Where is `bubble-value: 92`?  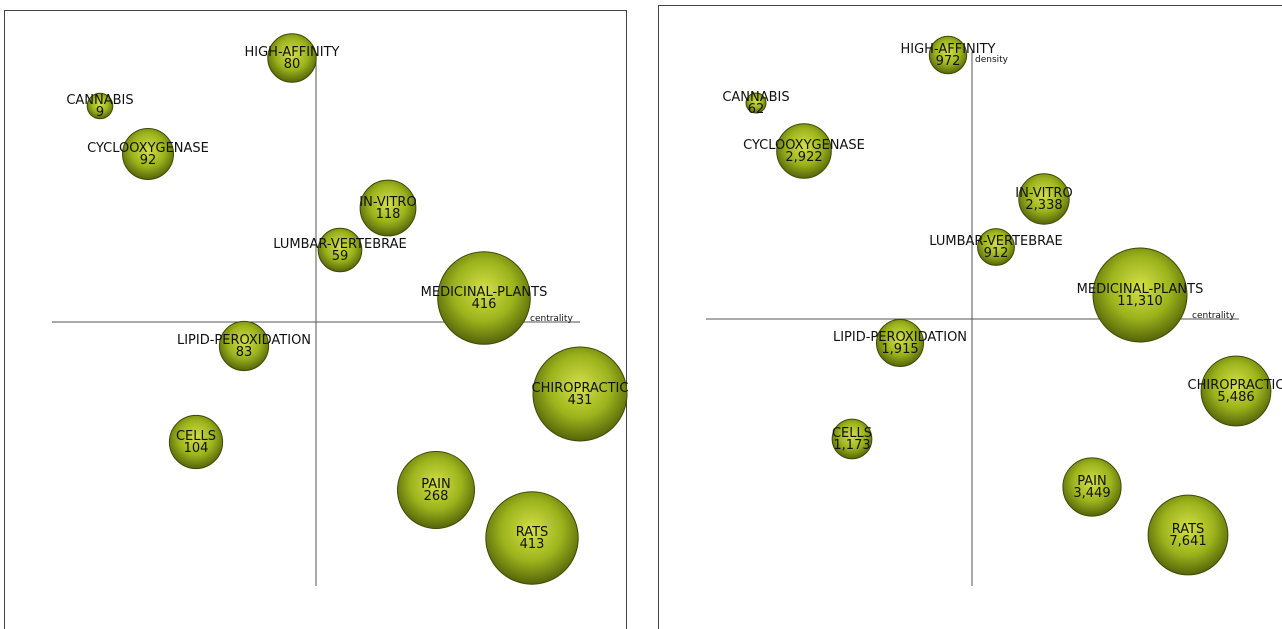
bubble-value: 92 is located at coordinates (148, 160).